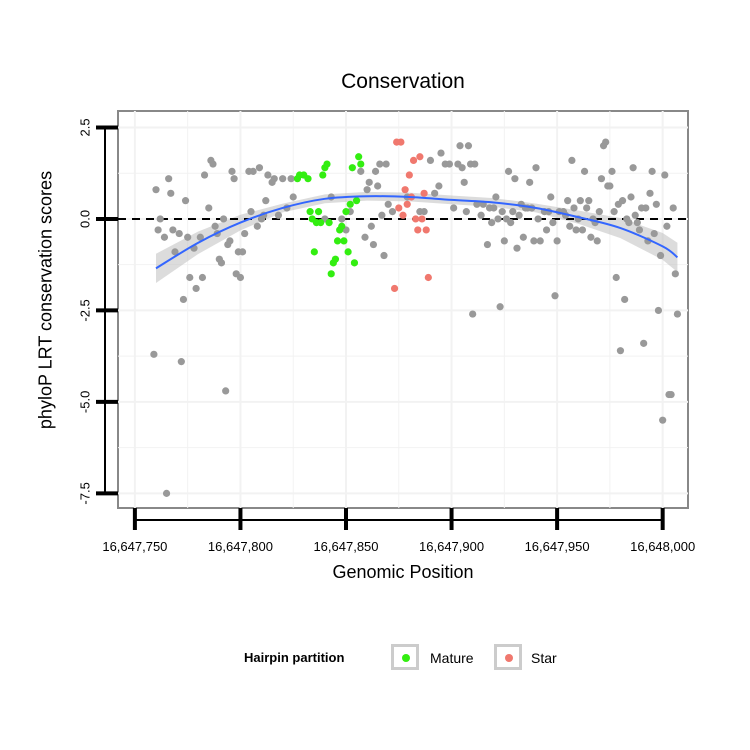 This screenshot has height=750, width=750. I want to click on y-tick-label: 2.5, so click(84, 127).